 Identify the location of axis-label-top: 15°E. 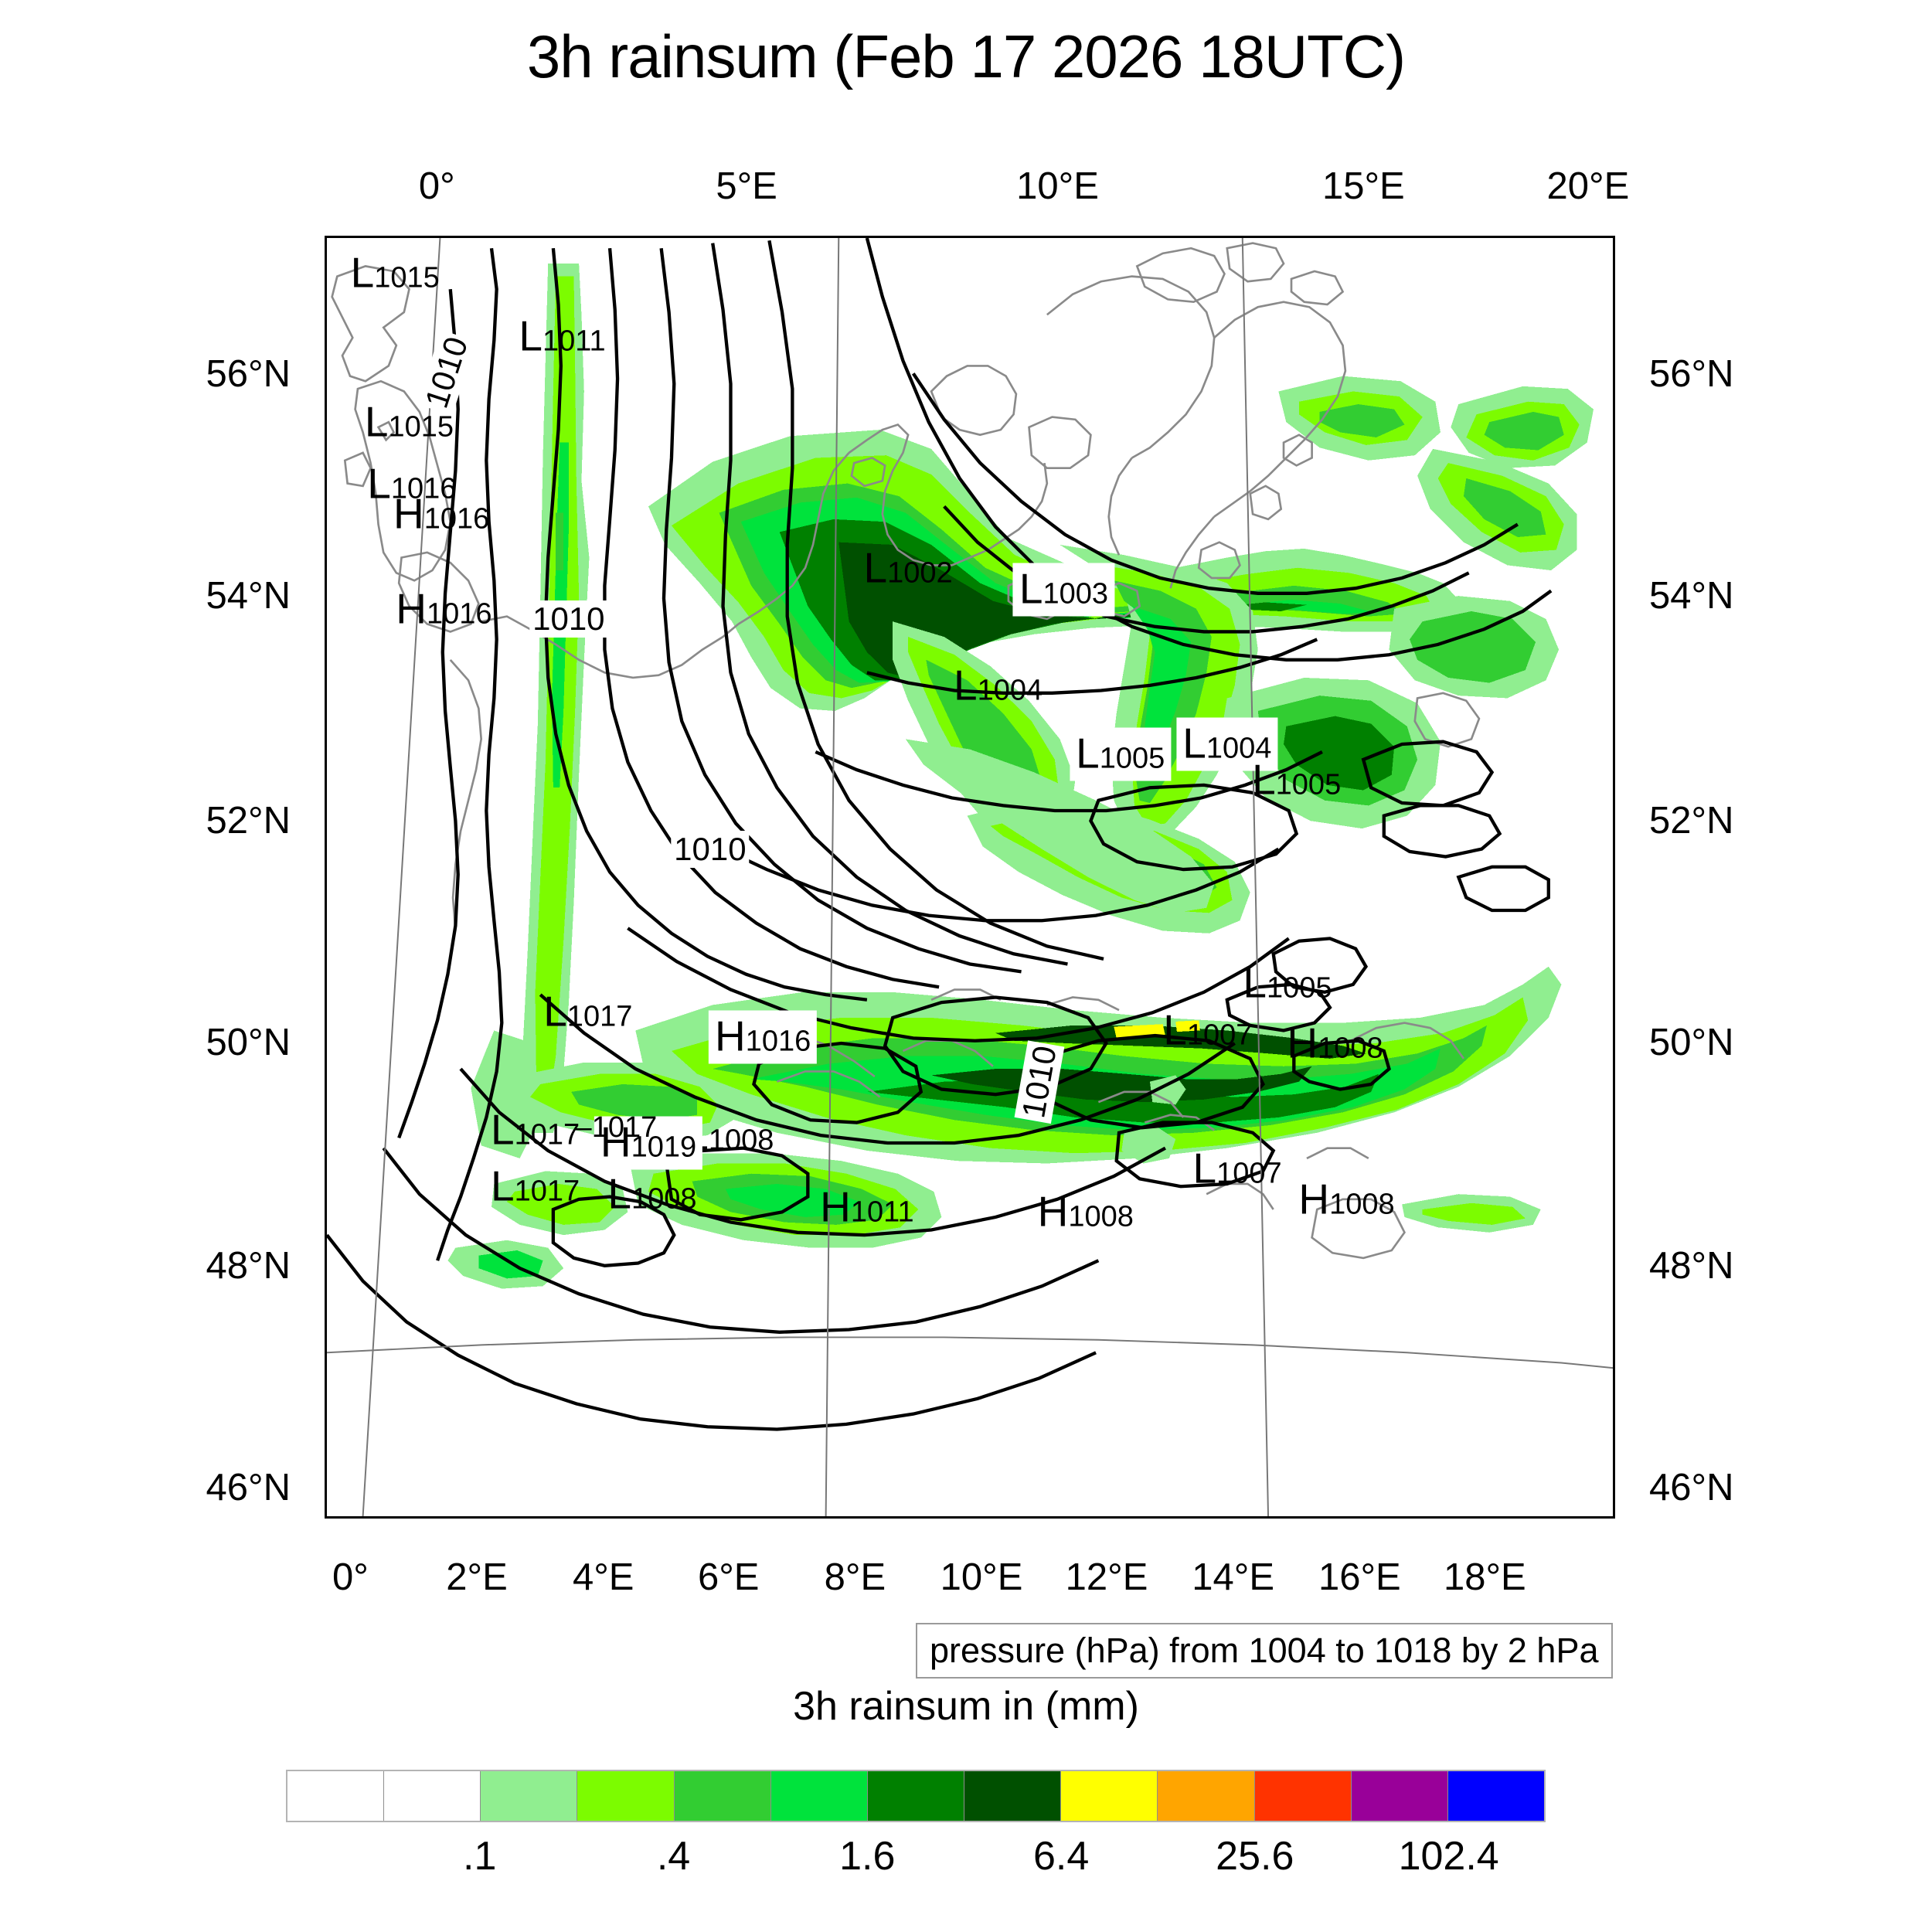
(1363, 186).